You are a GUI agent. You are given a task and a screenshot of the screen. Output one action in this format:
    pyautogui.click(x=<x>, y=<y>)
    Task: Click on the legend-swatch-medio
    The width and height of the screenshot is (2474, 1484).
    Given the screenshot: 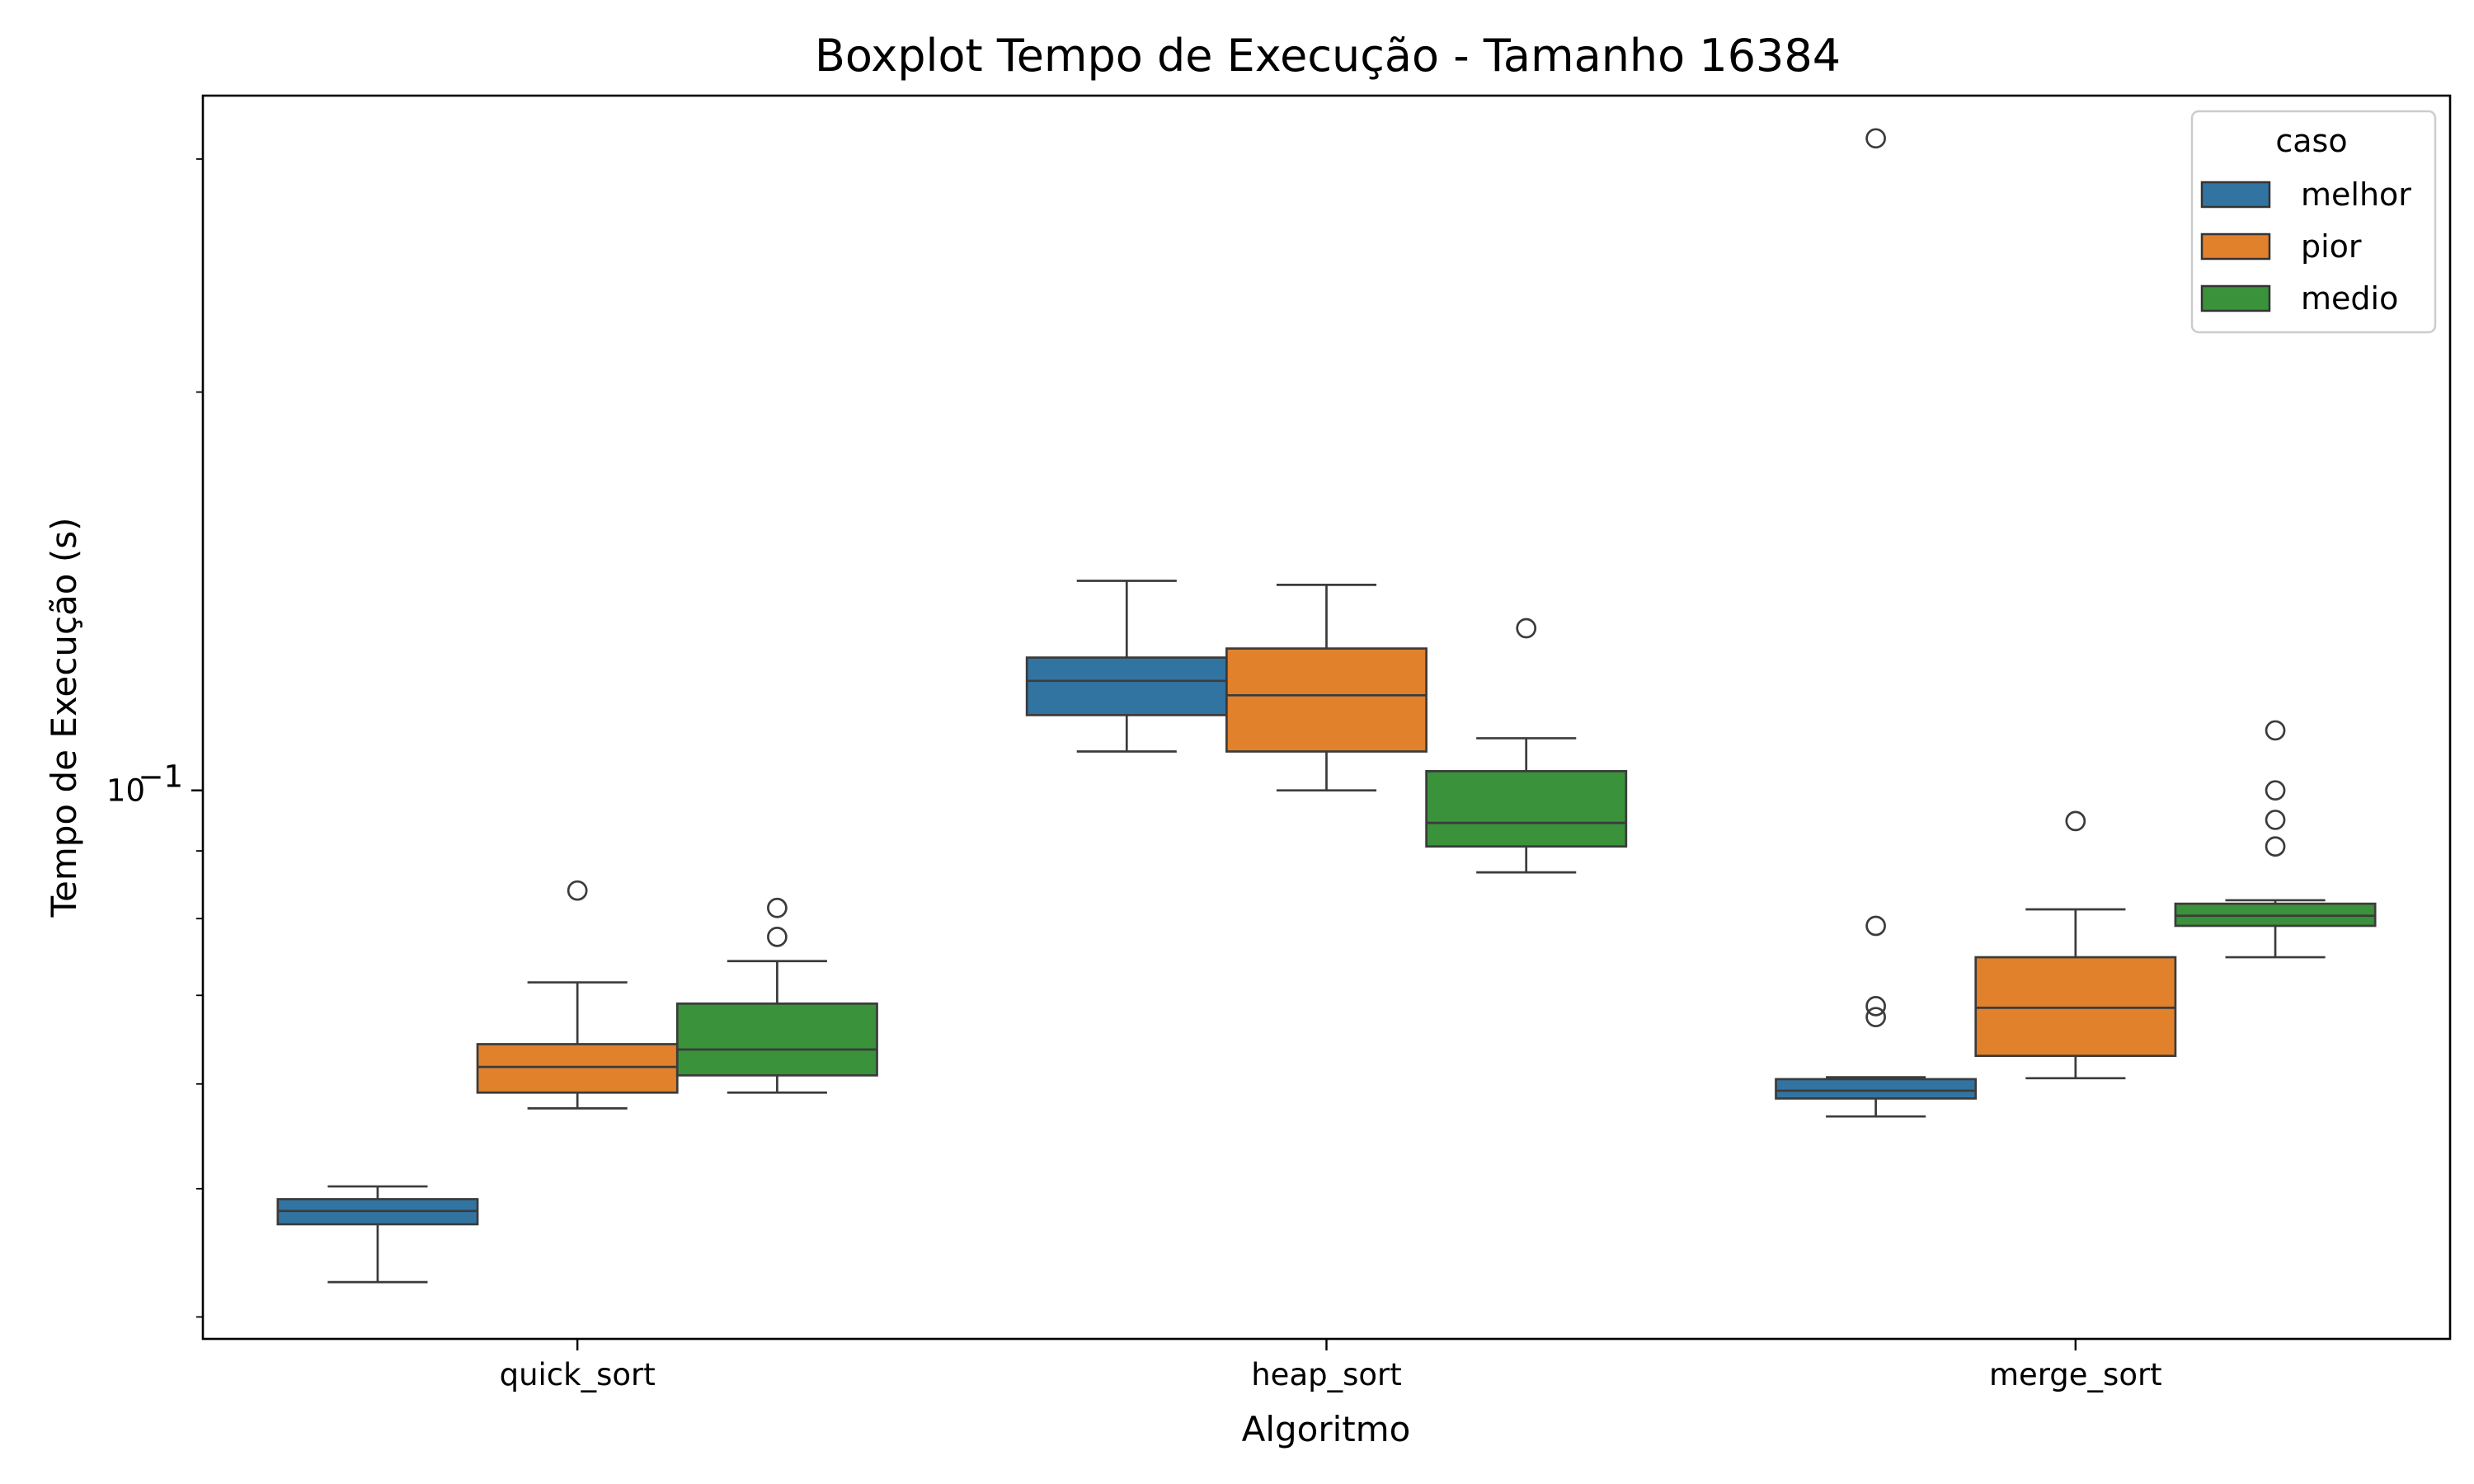 What is the action you would take?
    pyautogui.click(x=2235, y=298)
    